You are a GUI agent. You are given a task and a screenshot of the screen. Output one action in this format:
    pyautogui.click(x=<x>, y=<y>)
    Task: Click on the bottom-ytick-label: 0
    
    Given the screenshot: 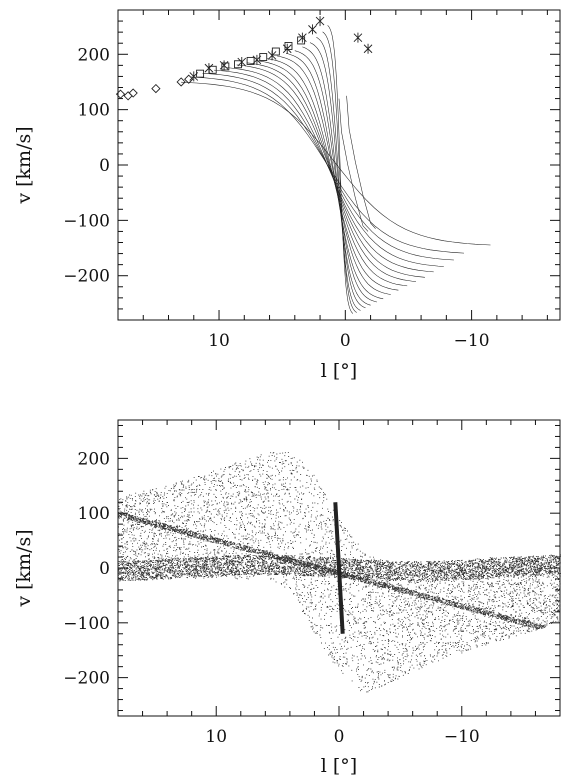 What is the action you would take?
    pyautogui.click(x=104, y=569)
    